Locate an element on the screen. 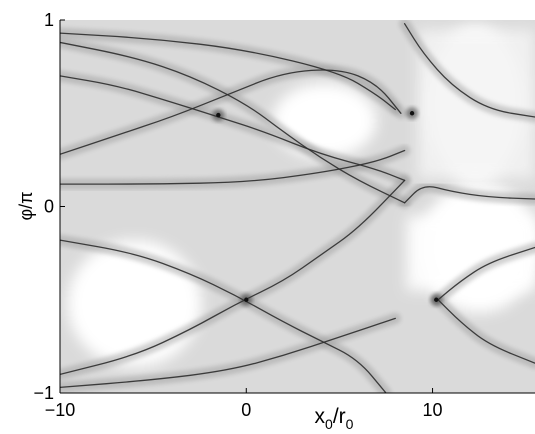 Image resolution: width=535 pixels, height=434 pixels. x-axis: −10 0 10 is located at coordinates (244, 404).